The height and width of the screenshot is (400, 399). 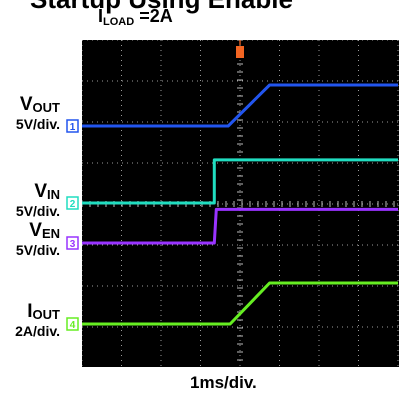 What do you see at coordinates (240, 43) in the screenshot?
I see `trigger-label: T` at bounding box center [240, 43].